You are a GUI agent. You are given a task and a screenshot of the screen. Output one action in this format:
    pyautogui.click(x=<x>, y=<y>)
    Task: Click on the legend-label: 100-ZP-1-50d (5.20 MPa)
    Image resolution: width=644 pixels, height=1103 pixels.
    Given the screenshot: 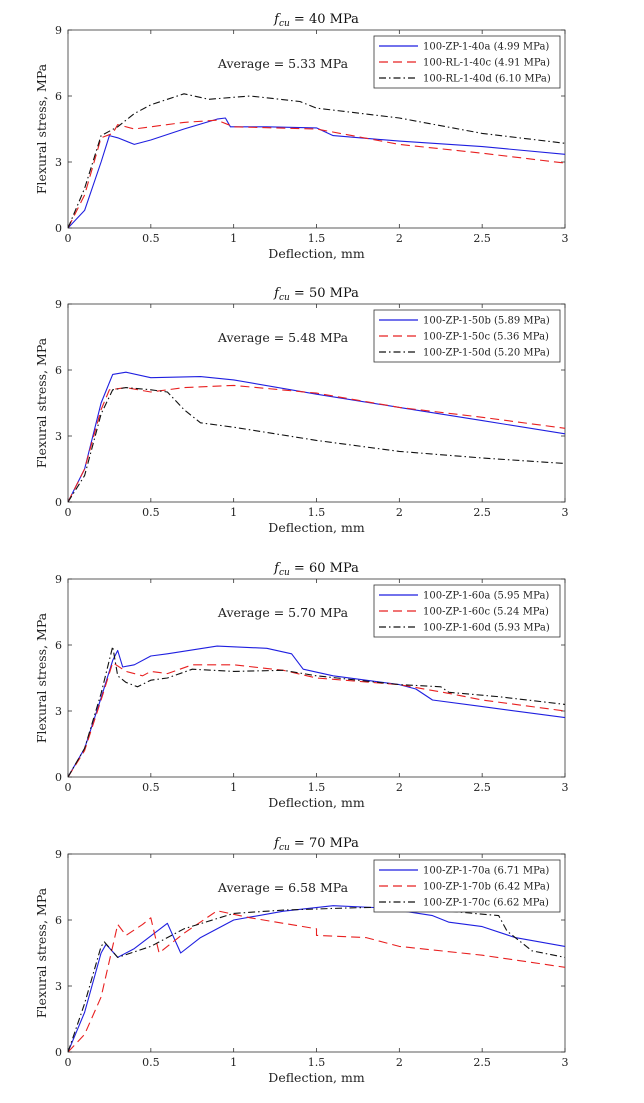 What is the action you would take?
    pyautogui.click(x=486, y=353)
    